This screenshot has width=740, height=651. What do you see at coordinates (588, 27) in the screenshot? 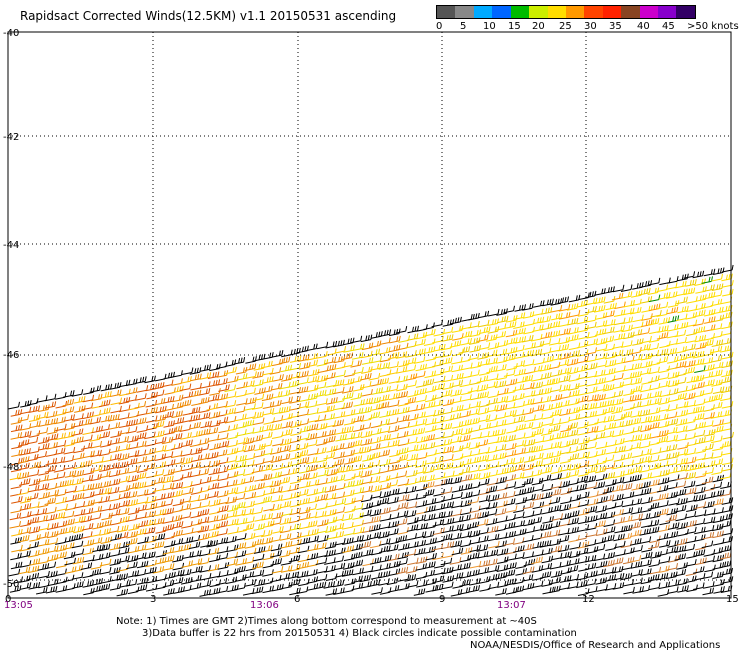
I see `legend-labels: 0 5 10 15 20 25 30 35 40 45 >50 knots` at bounding box center [588, 27].